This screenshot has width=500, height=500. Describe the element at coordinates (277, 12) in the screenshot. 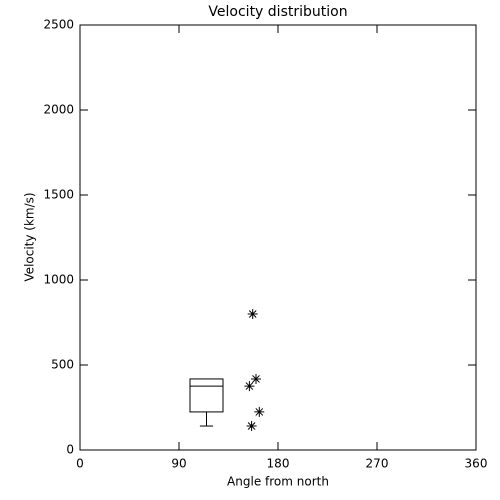

I see `chart-title: Velocity distribution` at that location.